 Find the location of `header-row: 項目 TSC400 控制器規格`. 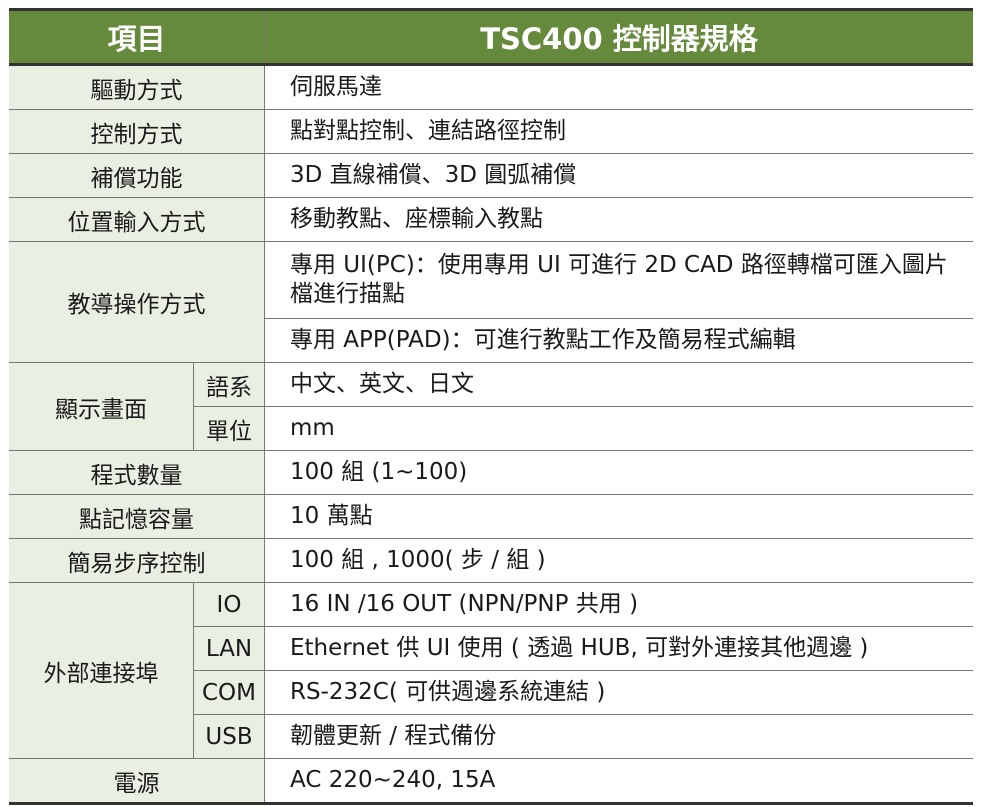

header-row: 項目 TSC400 控制器規格 is located at coordinates (491, 37).